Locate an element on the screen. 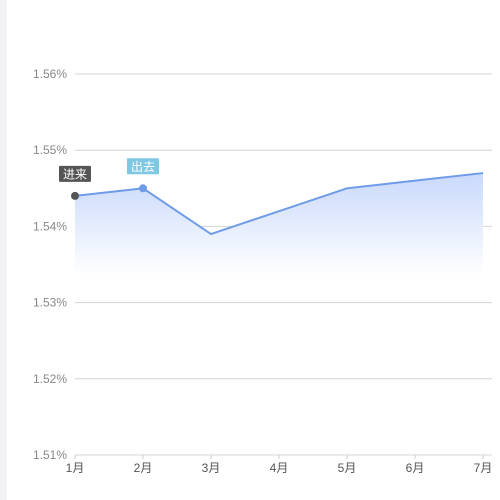 Image resolution: width=500 pixels, height=500 pixels. x-tick-label: 5月 is located at coordinates (347, 468).